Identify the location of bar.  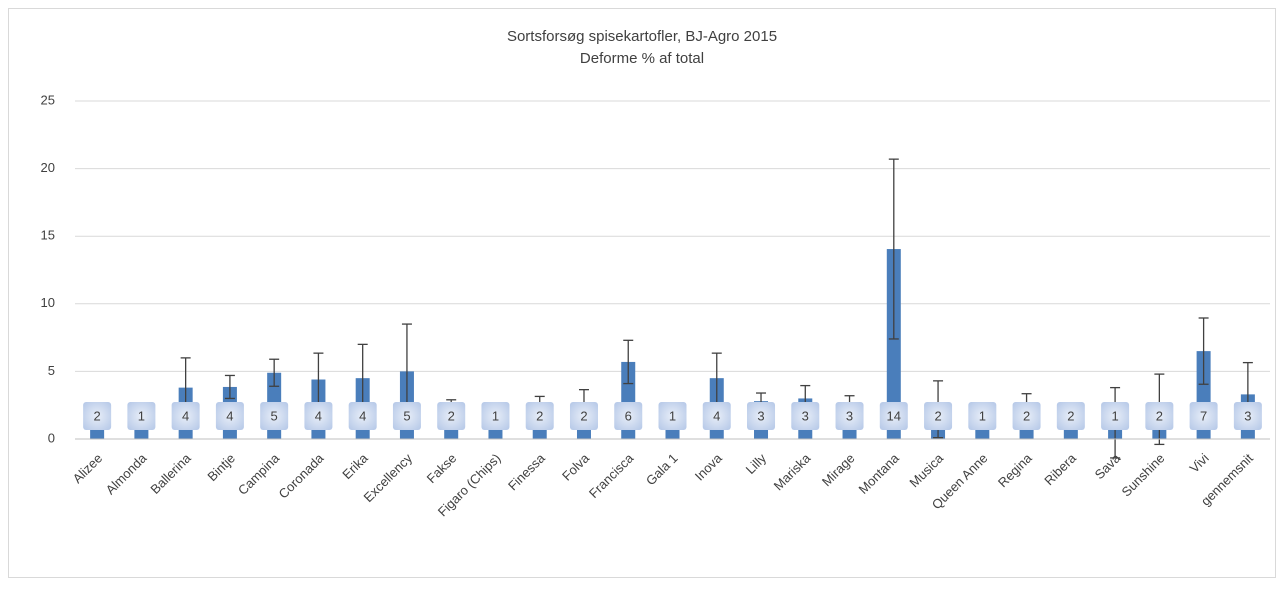
(893, 344).